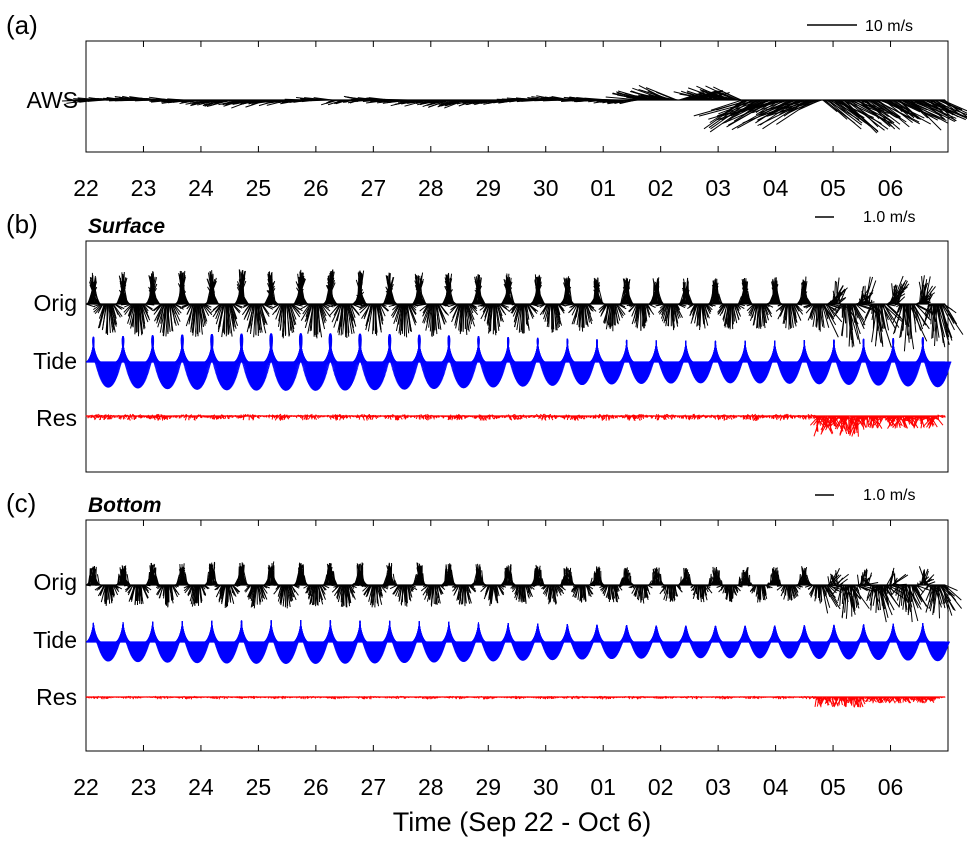  Describe the element at coordinates (889, 217) in the screenshot. I see `panel-b-scale-label: 1.0 m/s` at that location.